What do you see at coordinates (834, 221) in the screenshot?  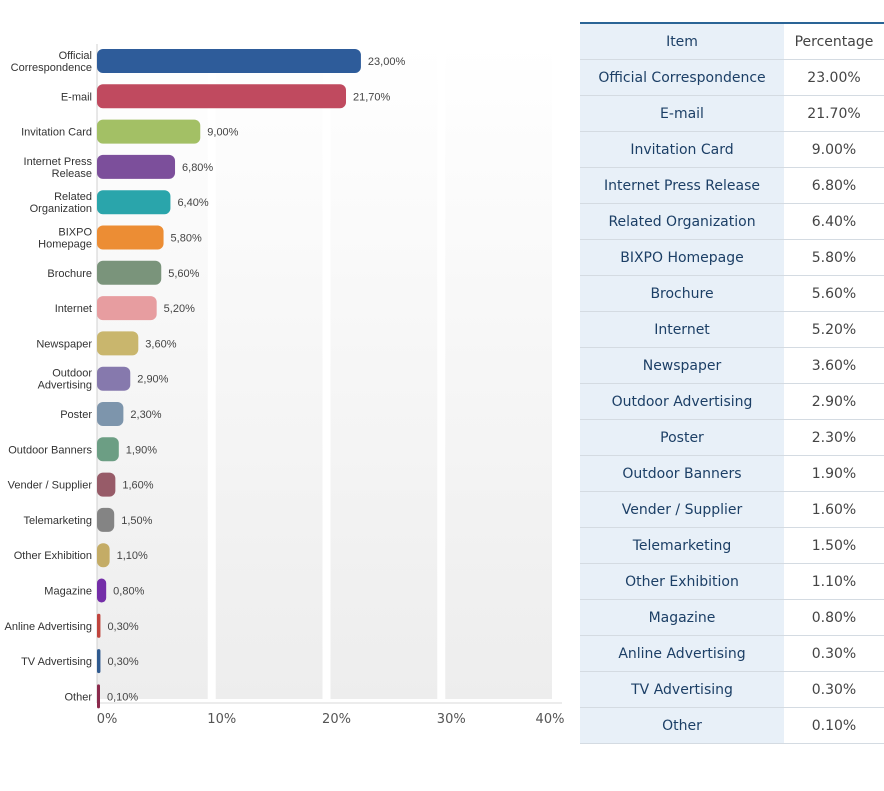 I see `table-cell-percentage: 6.40%` at bounding box center [834, 221].